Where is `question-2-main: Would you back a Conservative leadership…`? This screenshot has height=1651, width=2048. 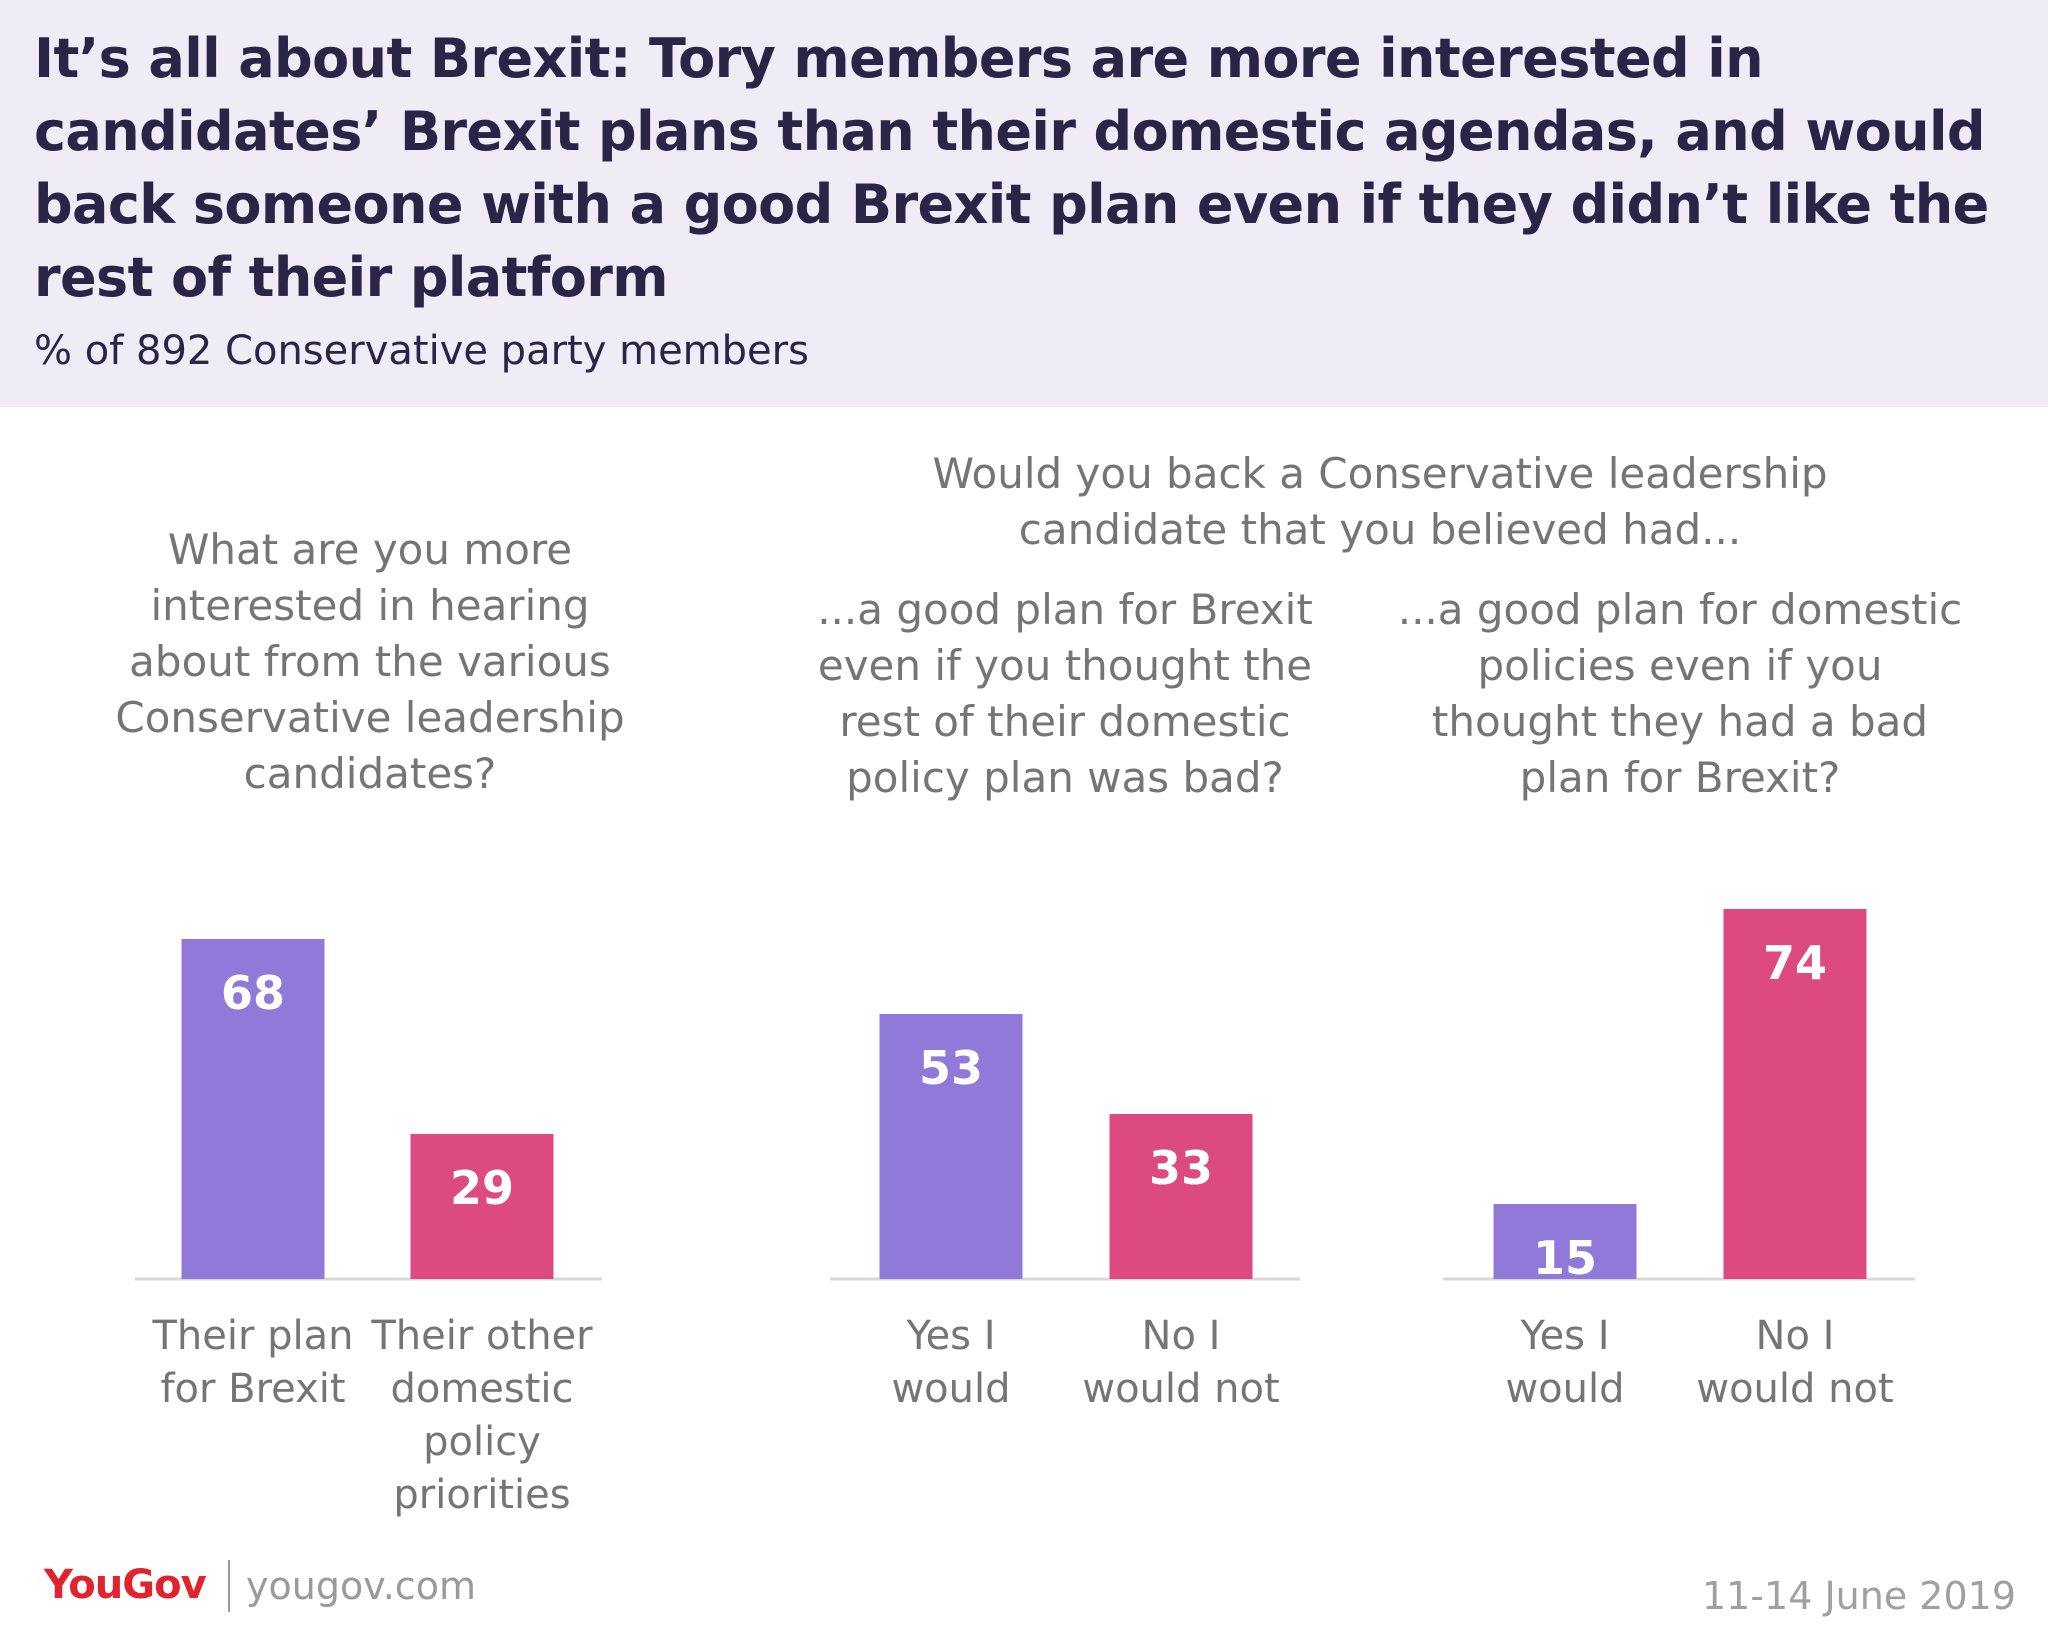 question-2-main: Would you back a Conservative leadership… is located at coordinates (1380, 501).